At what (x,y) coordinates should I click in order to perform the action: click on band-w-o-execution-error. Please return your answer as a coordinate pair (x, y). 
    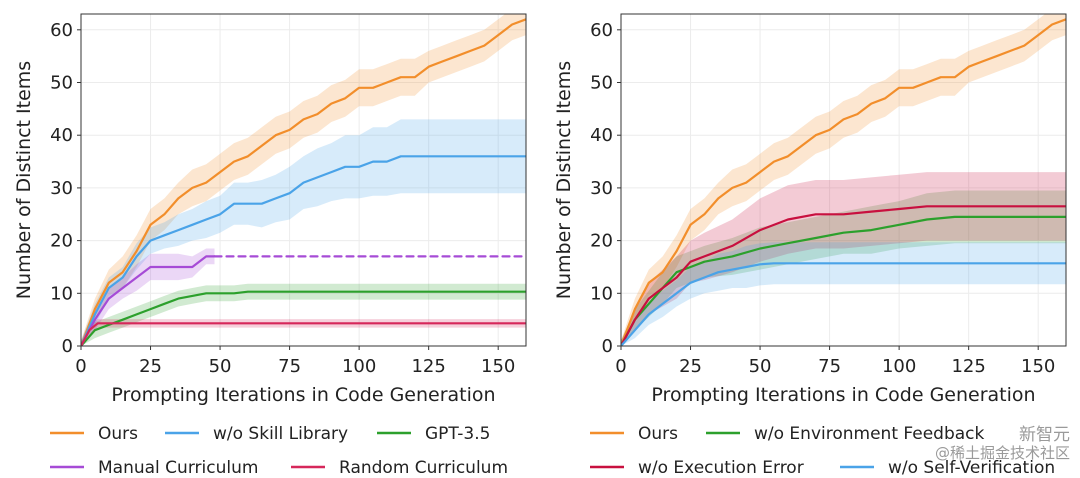
    Looking at the image, I should click on (843, 259).